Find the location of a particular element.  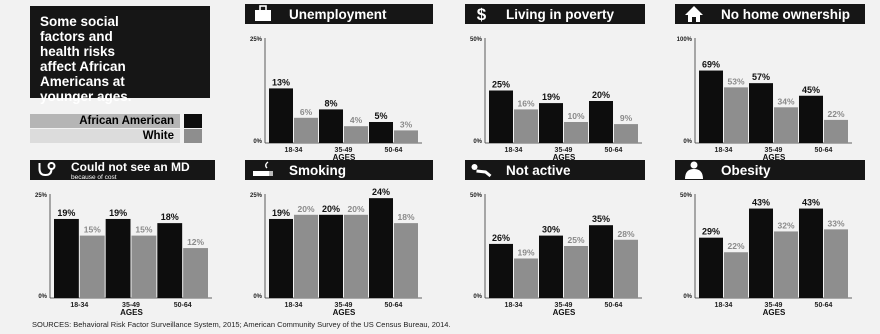

data-label: 24% is located at coordinates (381, 192).